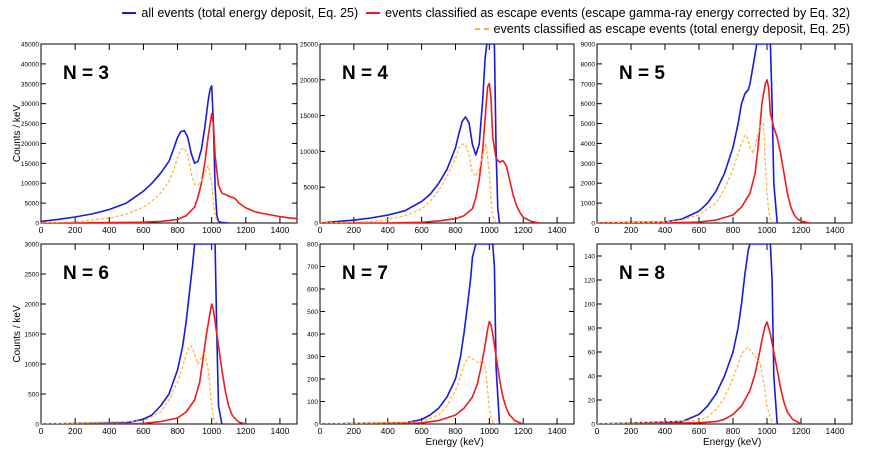 This screenshot has height=458, width=872. I want to click on panel-1-ytick-label: 10000, so click(30, 184).